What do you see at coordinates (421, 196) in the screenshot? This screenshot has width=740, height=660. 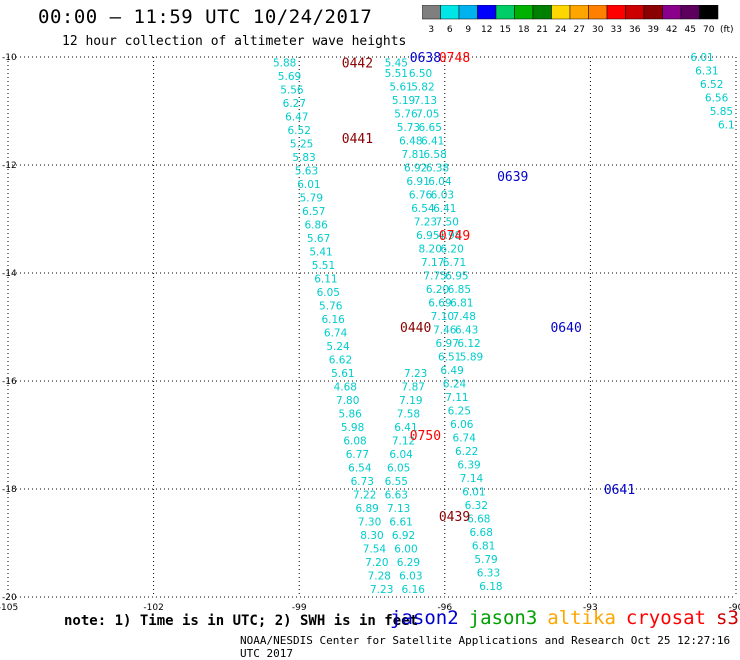 I see `wave-height-point: 6.76` at bounding box center [421, 196].